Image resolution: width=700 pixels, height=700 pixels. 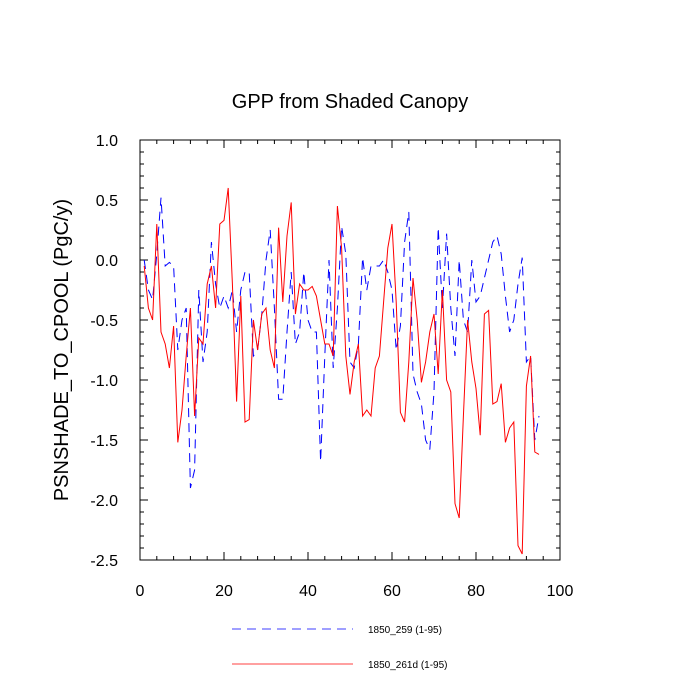 What do you see at coordinates (140, 591) in the screenshot?
I see `x-tick-label: 0` at bounding box center [140, 591].